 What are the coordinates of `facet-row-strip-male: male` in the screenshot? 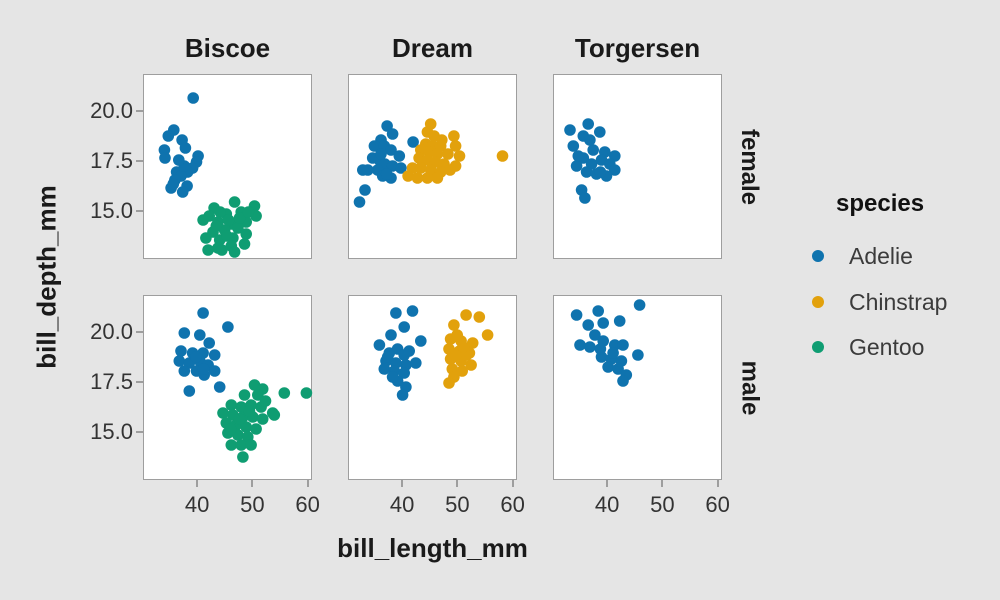 It's located at (749, 387).